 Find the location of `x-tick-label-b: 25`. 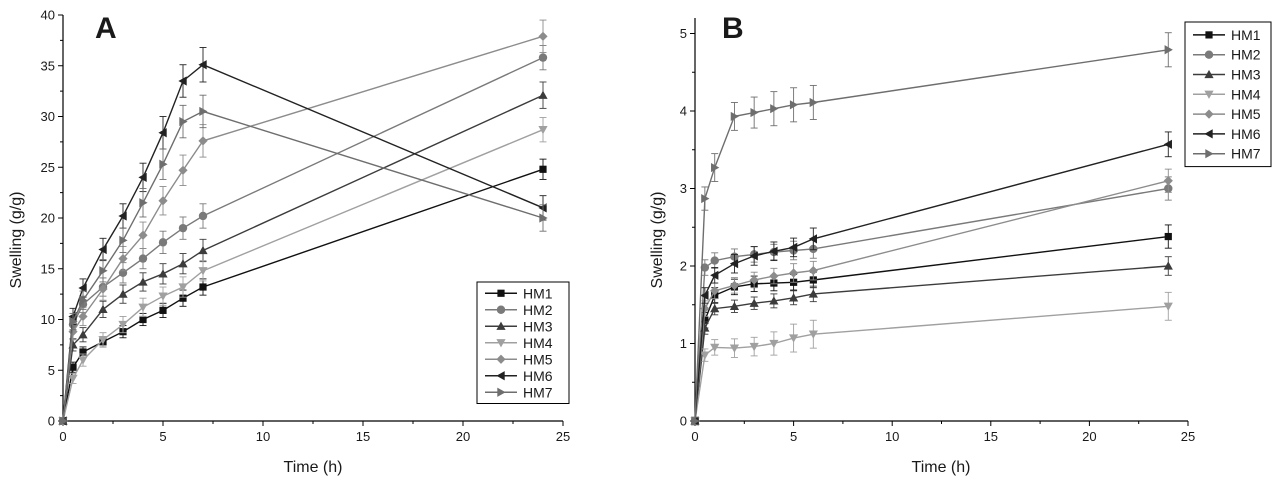

x-tick-label-b: 25 is located at coordinates (1188, 436).